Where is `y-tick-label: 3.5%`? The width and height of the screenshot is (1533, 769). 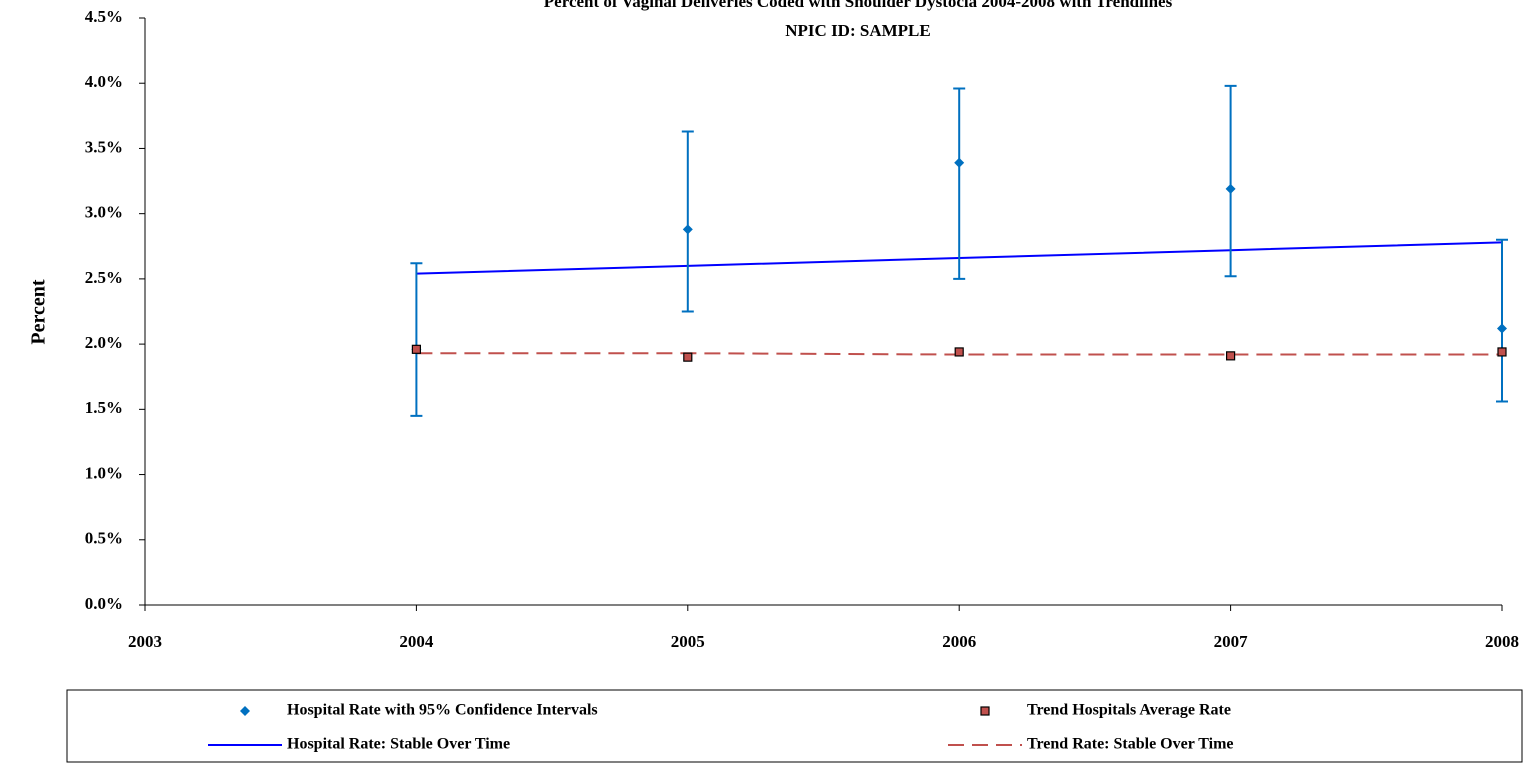 y-tick-label: 3.5% is located at coordinates (104, 146).